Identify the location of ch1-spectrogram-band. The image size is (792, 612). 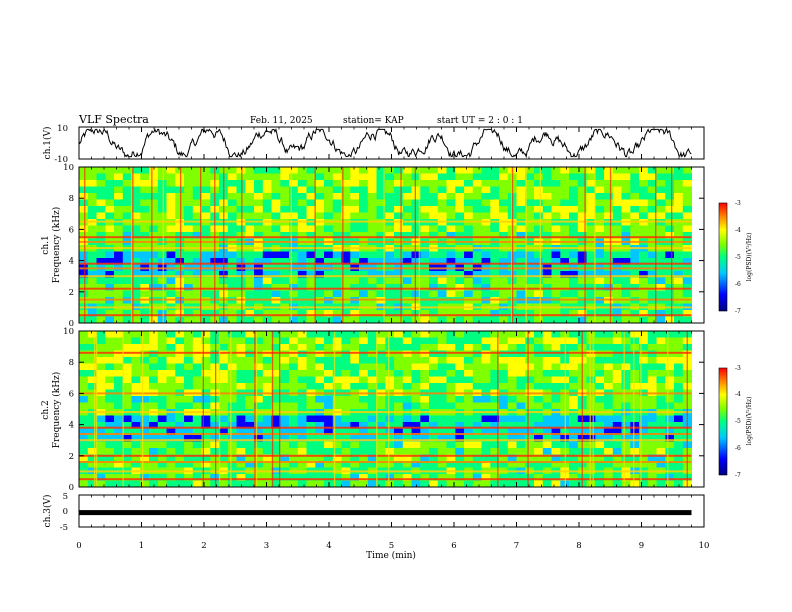
(385, 241).